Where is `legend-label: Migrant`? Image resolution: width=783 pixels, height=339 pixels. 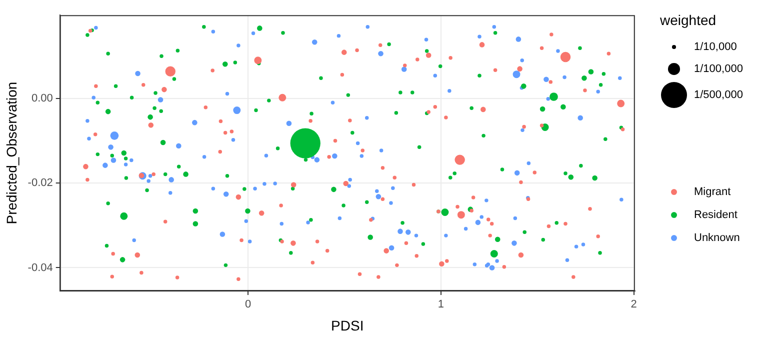
legend-label: Migrant is located at coordinates (712, 192).